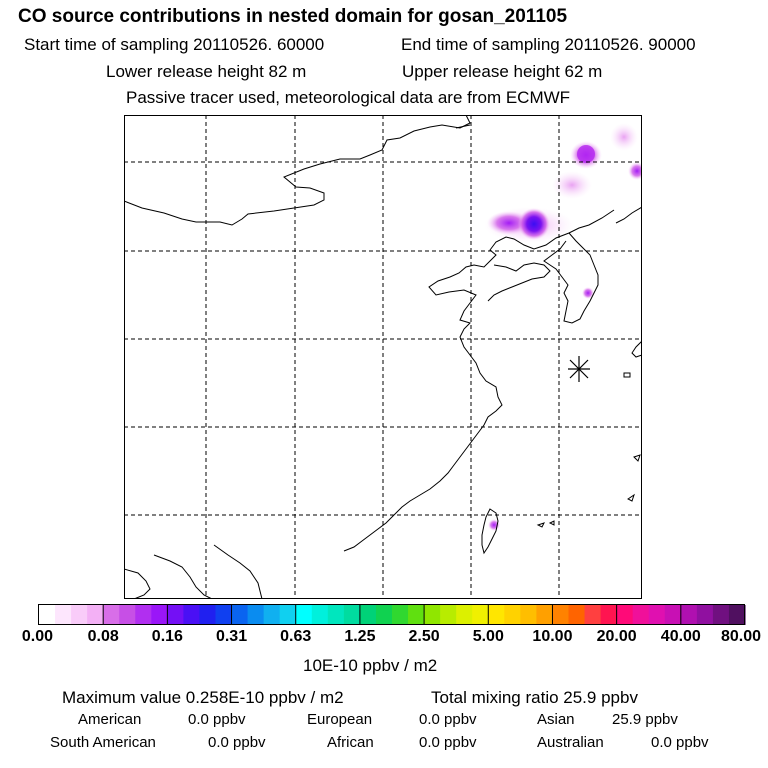 The width and height of the screenshot is (768, 768). What do you see at coordinates (103, 636) in the screenshot?
I see `colorbar-tick-label: 0.08` at bounding box center [103, 636].